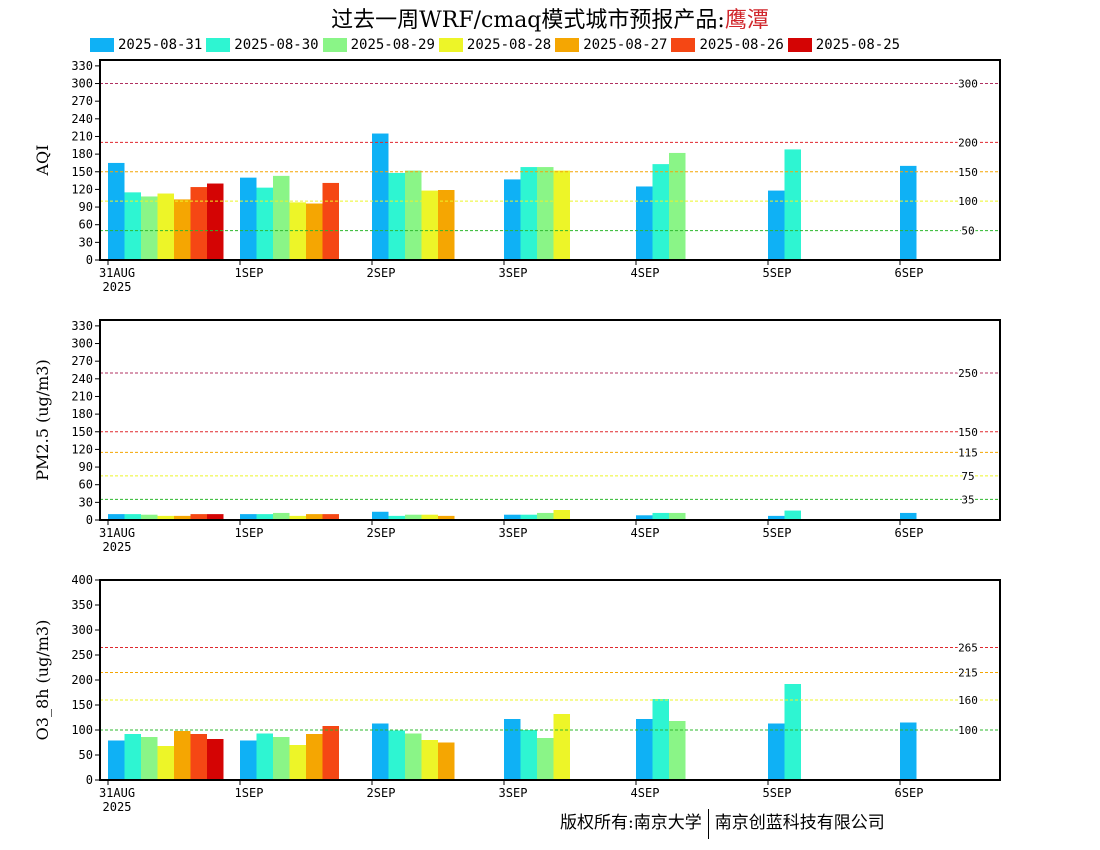  Describe the element at coordinates (858, 45) in the screenshot. I see `legend-label: 2025-08-25` at that location.